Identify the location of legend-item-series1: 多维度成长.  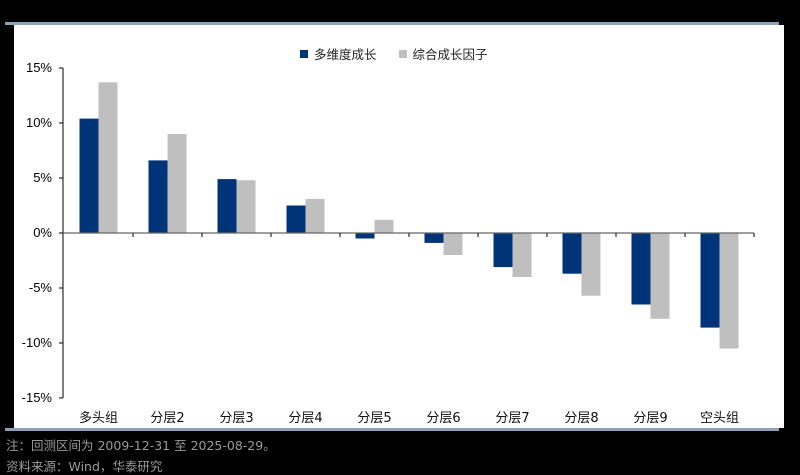
(338, 53).